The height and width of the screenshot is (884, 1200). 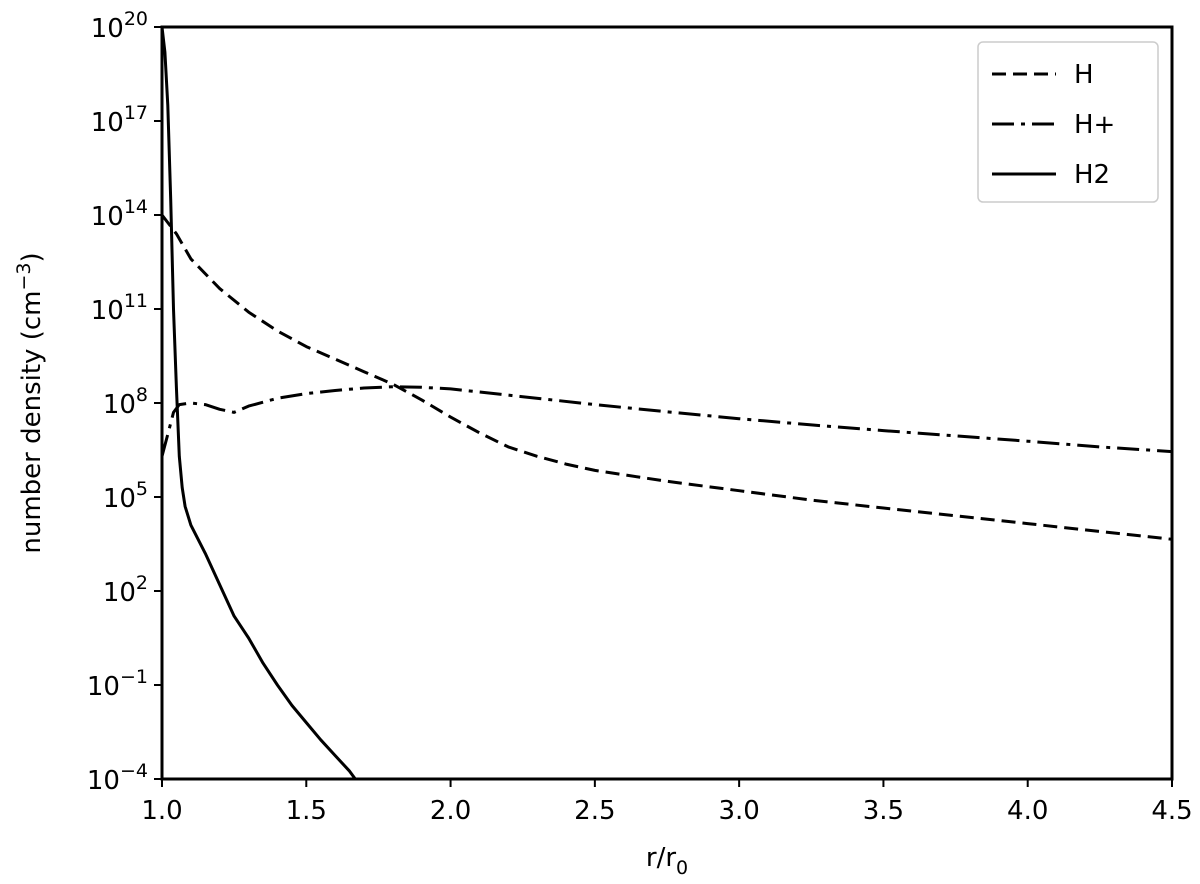 I want to click on x-axis-label: r/r0, so click(x=667, y=861).